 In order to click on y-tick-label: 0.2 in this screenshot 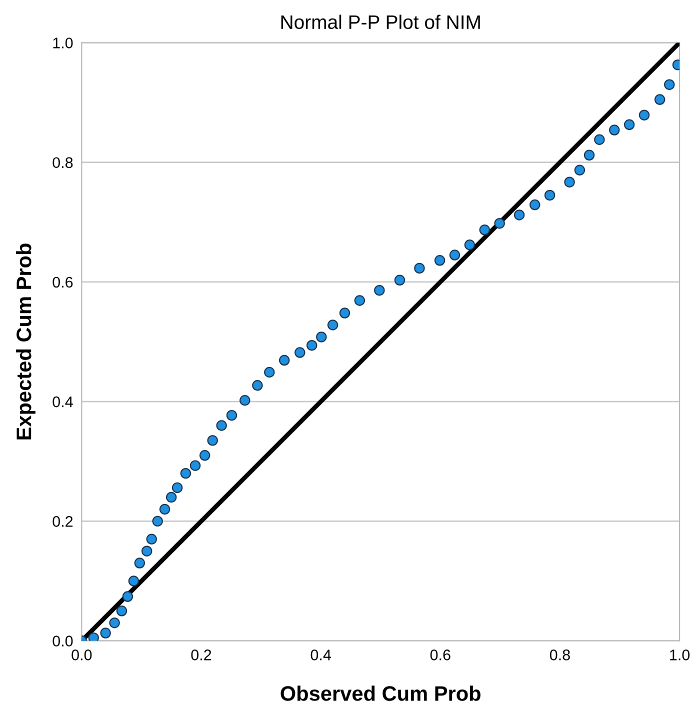, I will do `click(62, 521)`.